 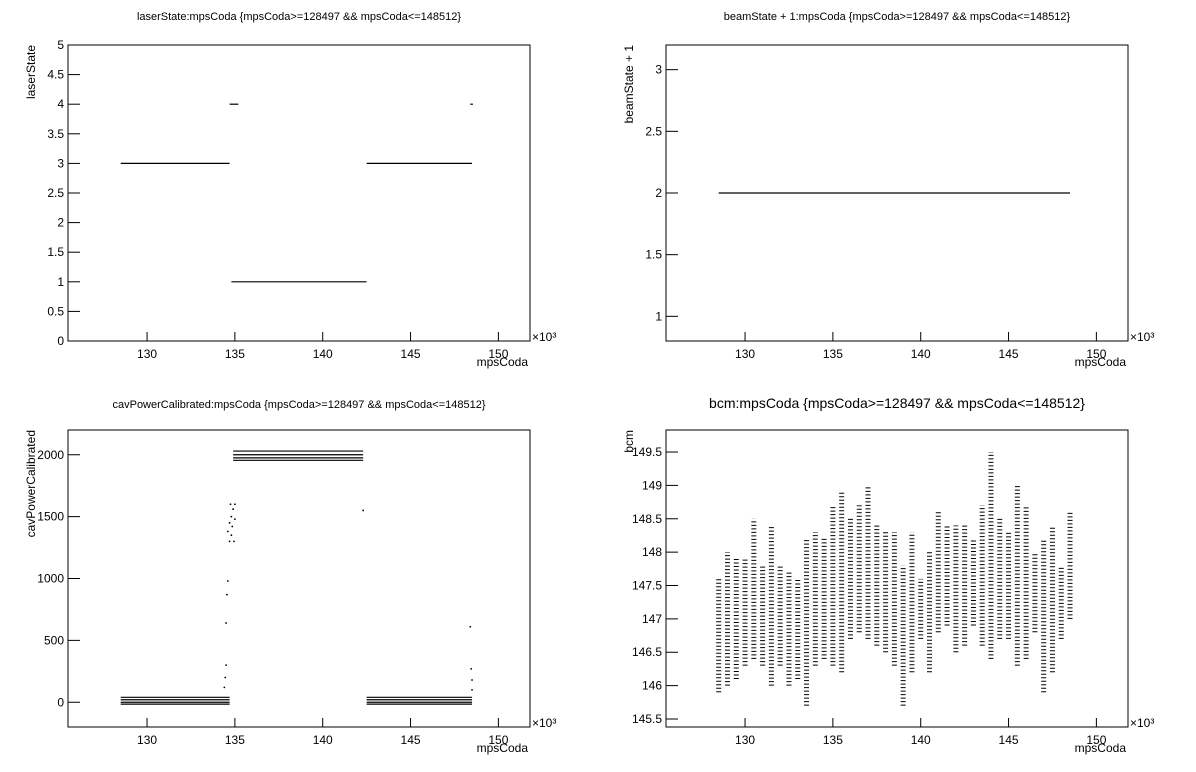 What do you see at coordinates (55, 311) in the screenshot?
I see `y-tick-label: 0.5` at bounding box center [55, 311].